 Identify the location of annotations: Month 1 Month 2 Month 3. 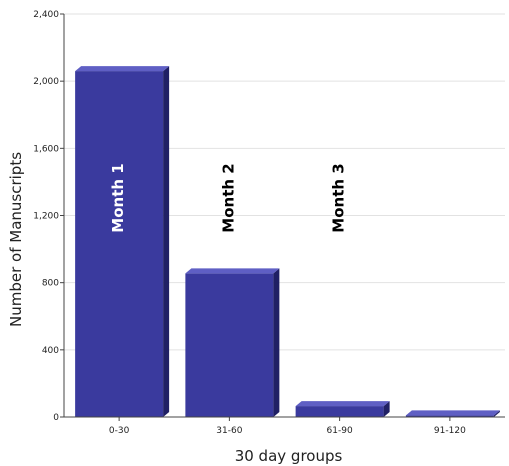
(228, 197).